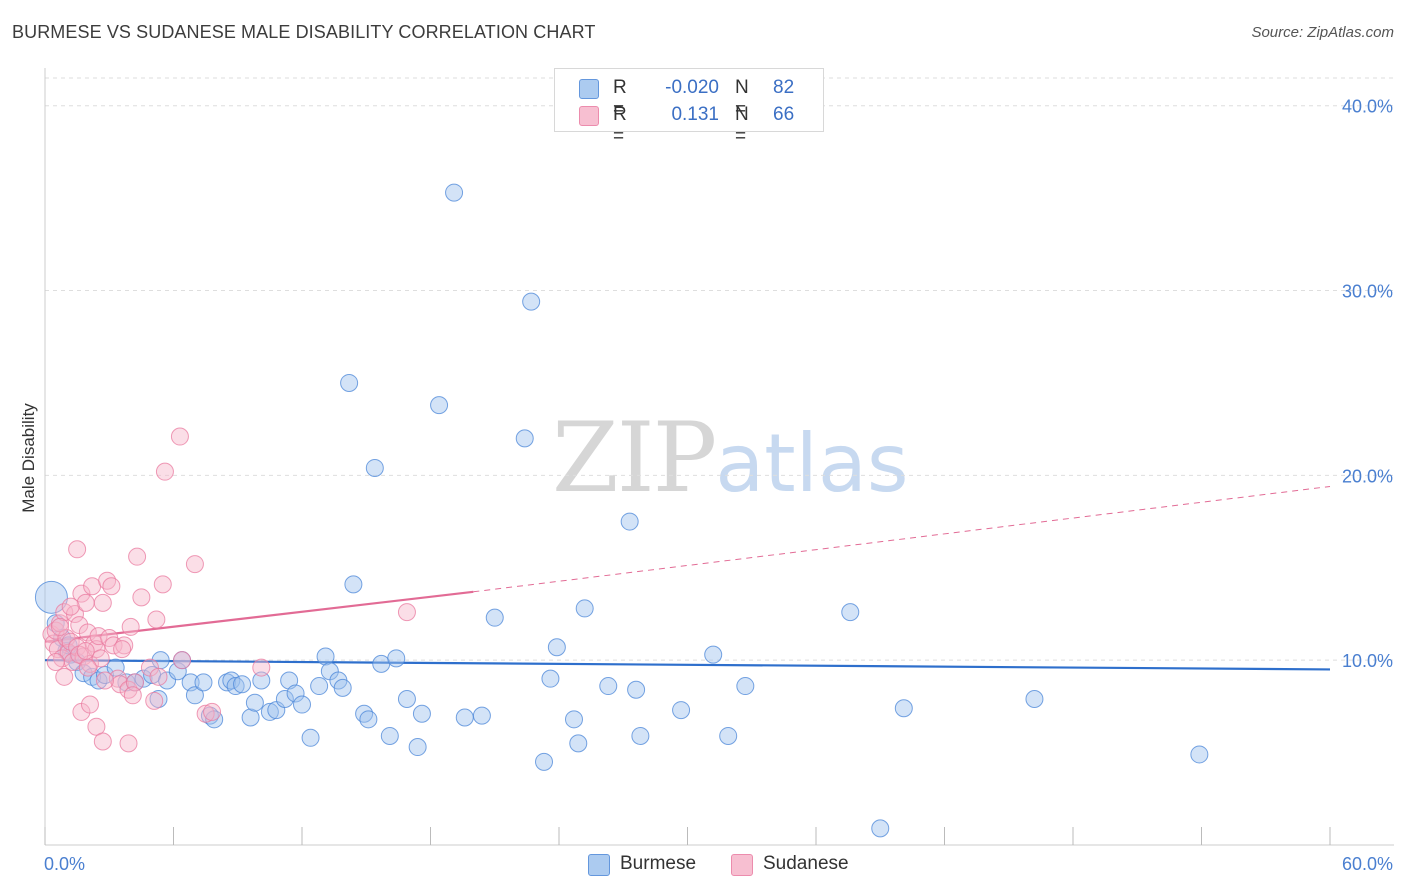 This screenshot has width=1406, height=892. Describe the element at coordinates (742, 865) in the screenshot. I see `series-swatch-sudanese` at that location.